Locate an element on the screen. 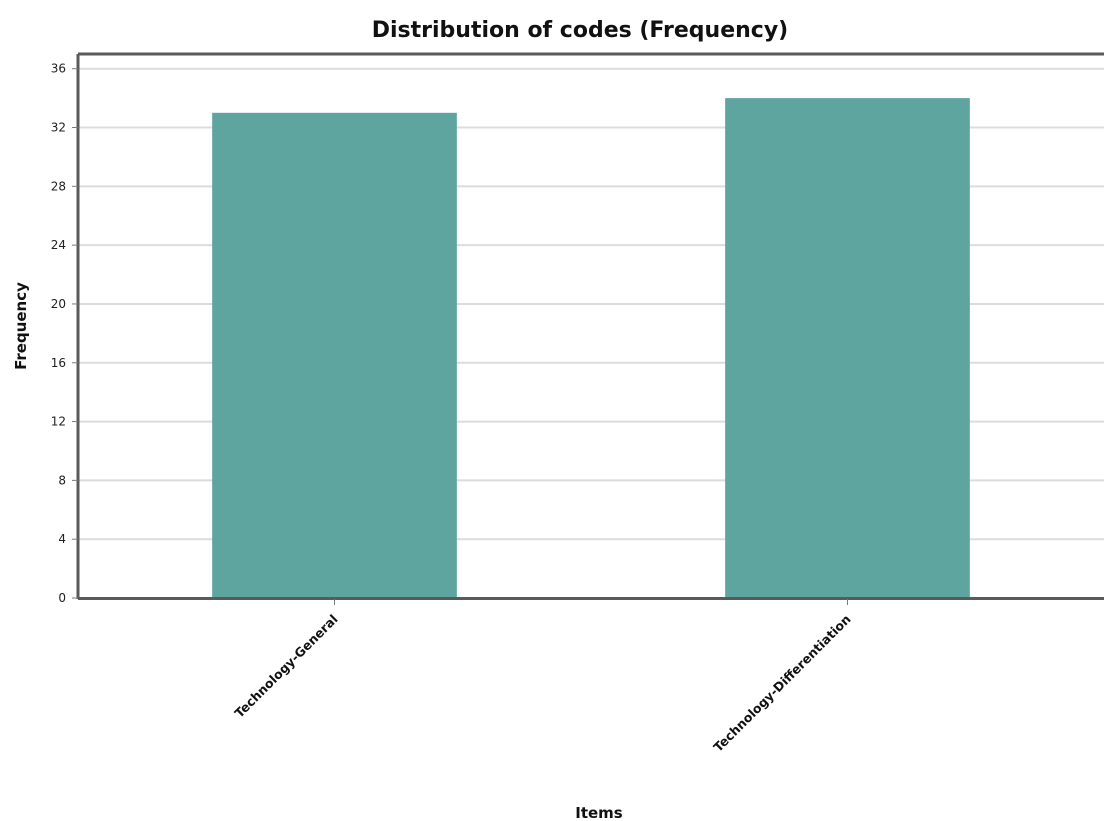 The image size is (1104, 821). y-tick-label: 16 is located at coordinates (58, 363).